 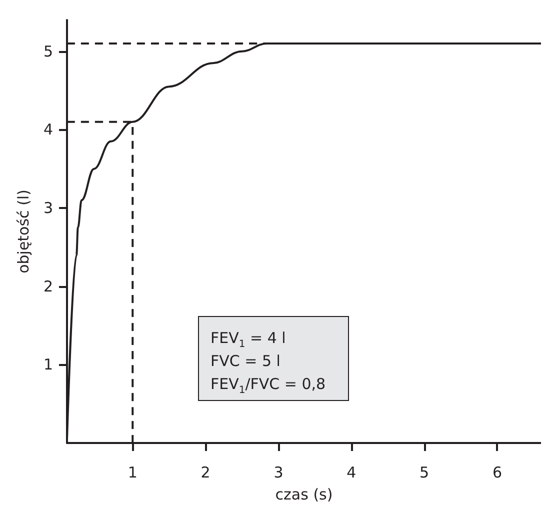 I want to click on y-tick-label: 1, so click(x=48, y=365).